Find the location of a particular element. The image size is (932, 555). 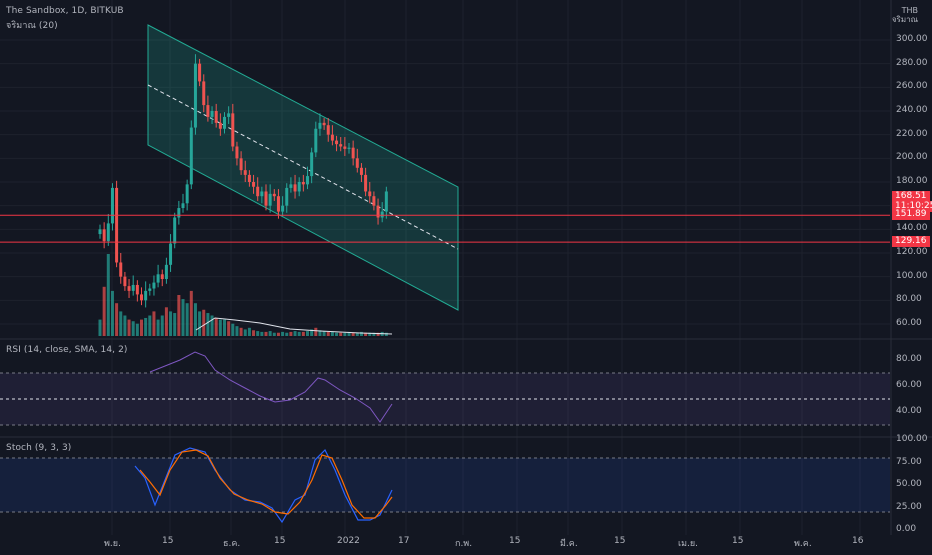

stoch-pane is located at coordinates (445, 485).